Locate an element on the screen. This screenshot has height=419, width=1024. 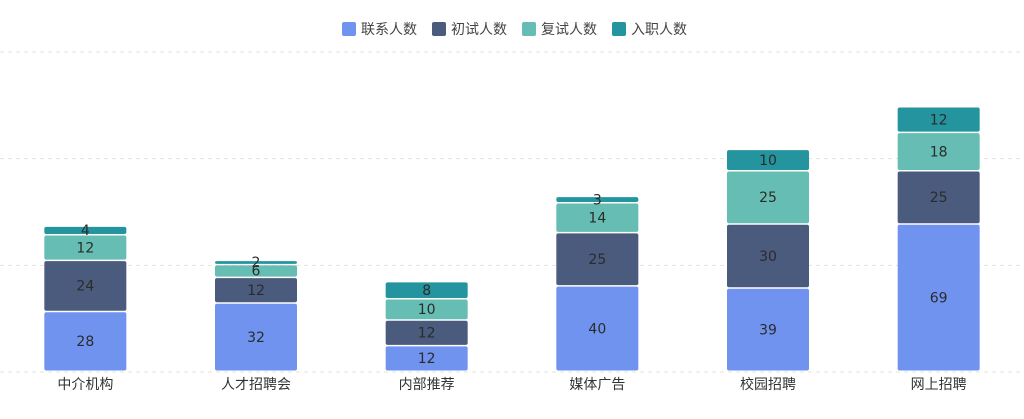
x-tick-label: 校园招聘 is located at coordinates (768, 384).